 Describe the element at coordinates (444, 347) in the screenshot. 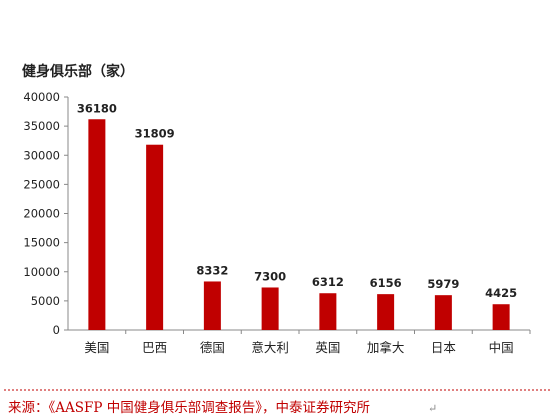

I see `x-tick-label: 日本` at that location.